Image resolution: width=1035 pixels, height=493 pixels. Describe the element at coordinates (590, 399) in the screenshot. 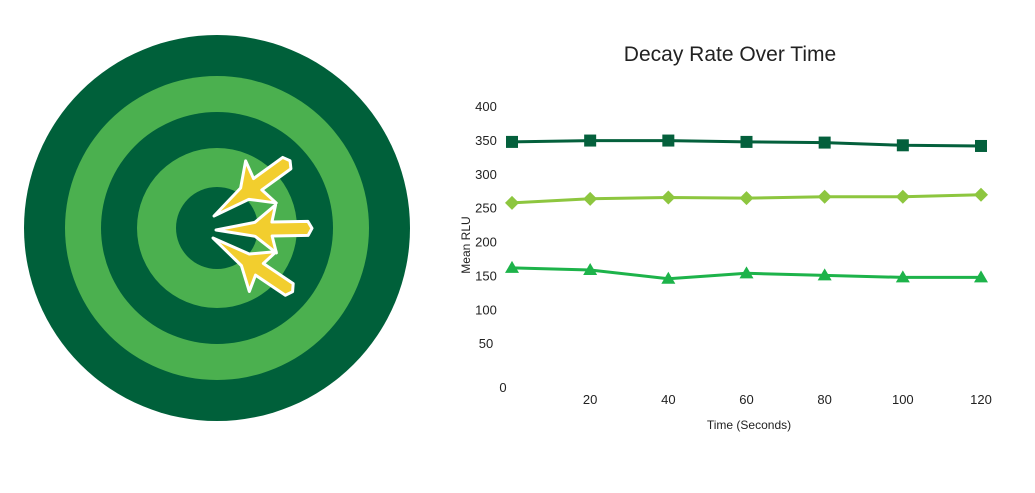

I see `x-tick-label: 20` at that location.